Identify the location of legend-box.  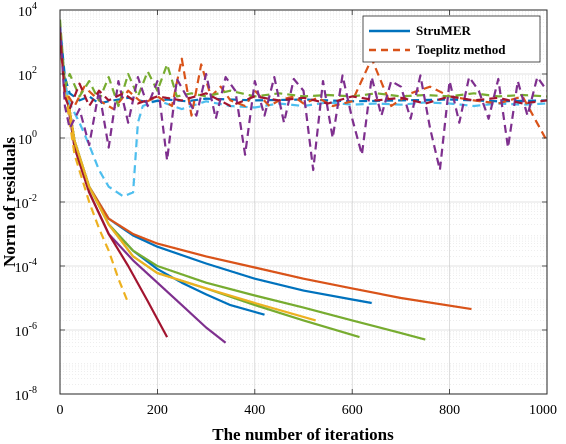
(451, 39).